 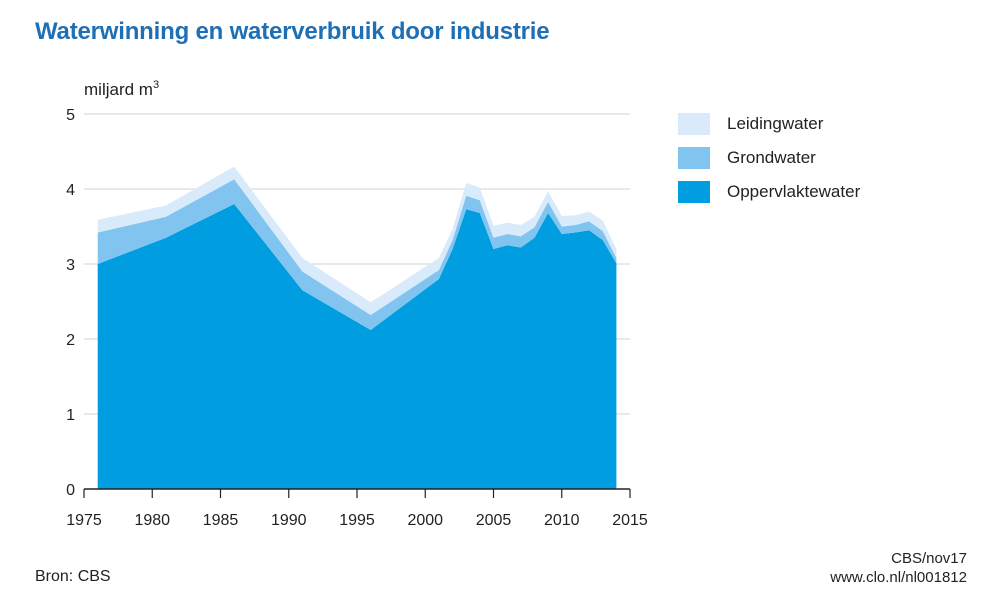 I want to click on x-tick-label-1990: 1990, so click(x=289, y=520).